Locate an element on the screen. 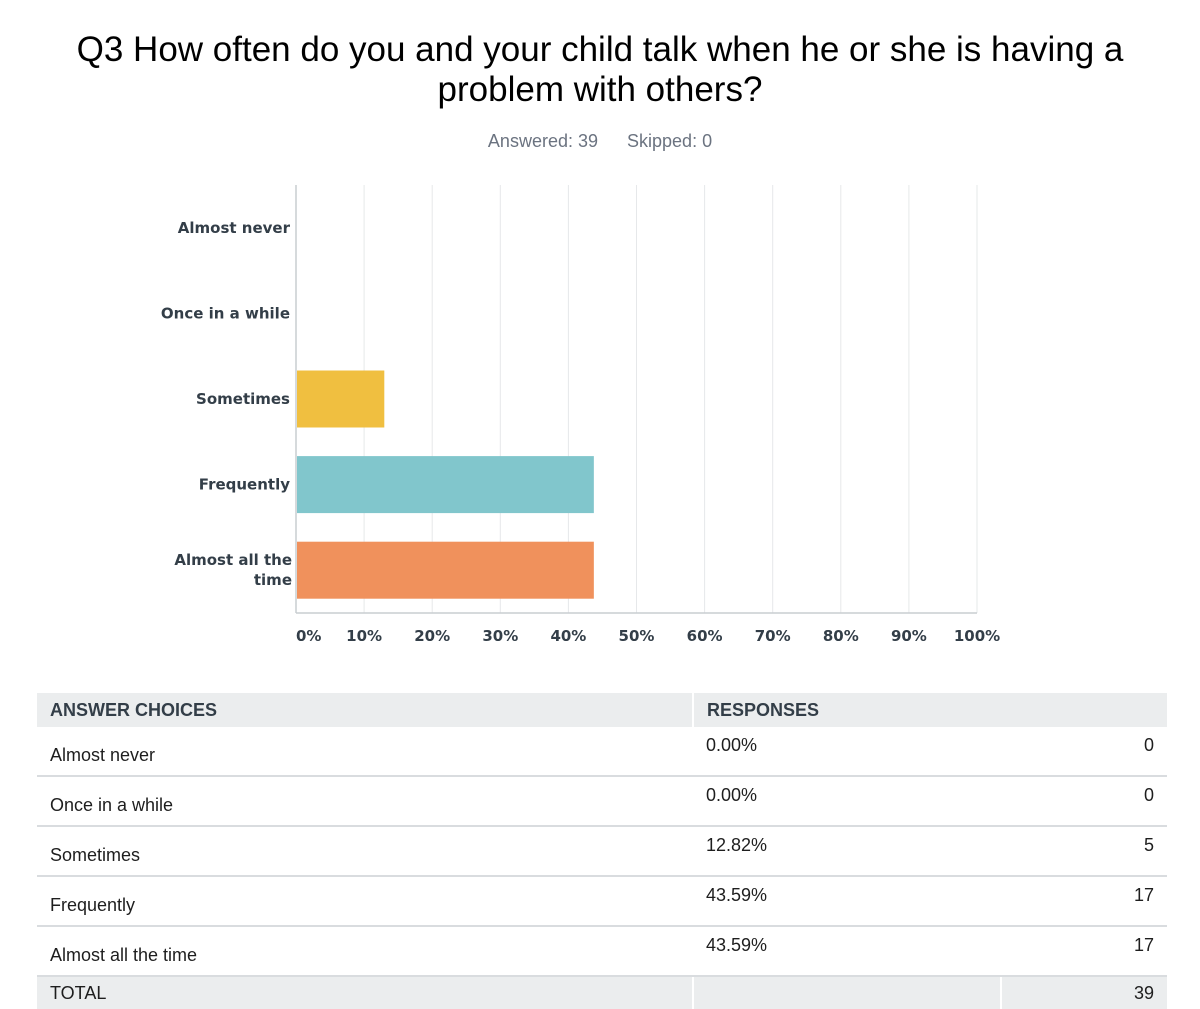 The image size is (1200, 1009). table-header-row: ANSWER CHOICES RESPONSES is located at coordinates (602, 710).